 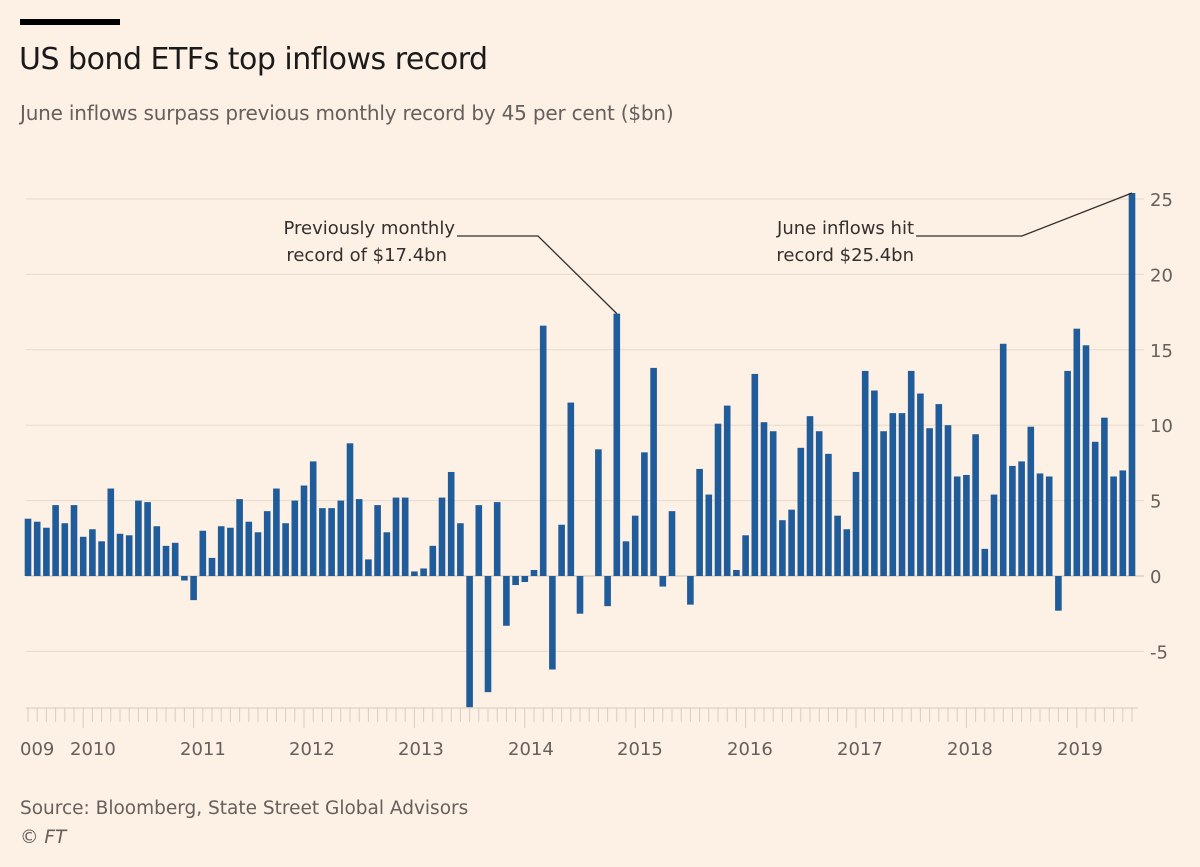 What do you see at coordinates (750, 749) in the screenshot?
I see `x-tick-label: 2016` at bounding box center [750, 749].